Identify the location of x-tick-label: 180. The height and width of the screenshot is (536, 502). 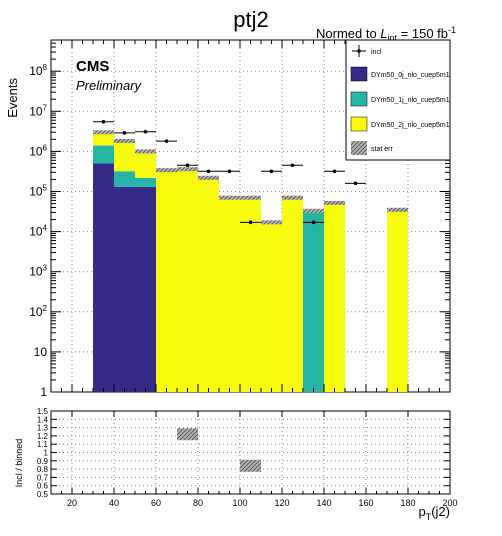
(407, 503).